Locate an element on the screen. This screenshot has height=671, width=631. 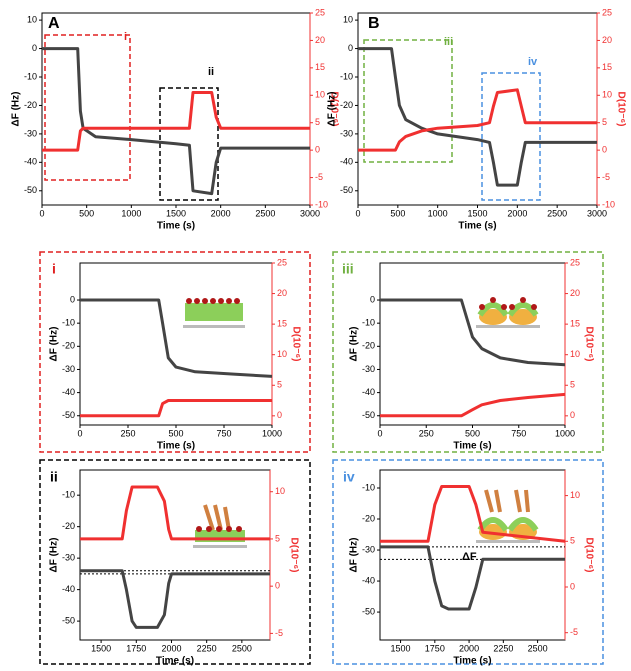
bilayer-cartoon is located at coordinates (214, 313).